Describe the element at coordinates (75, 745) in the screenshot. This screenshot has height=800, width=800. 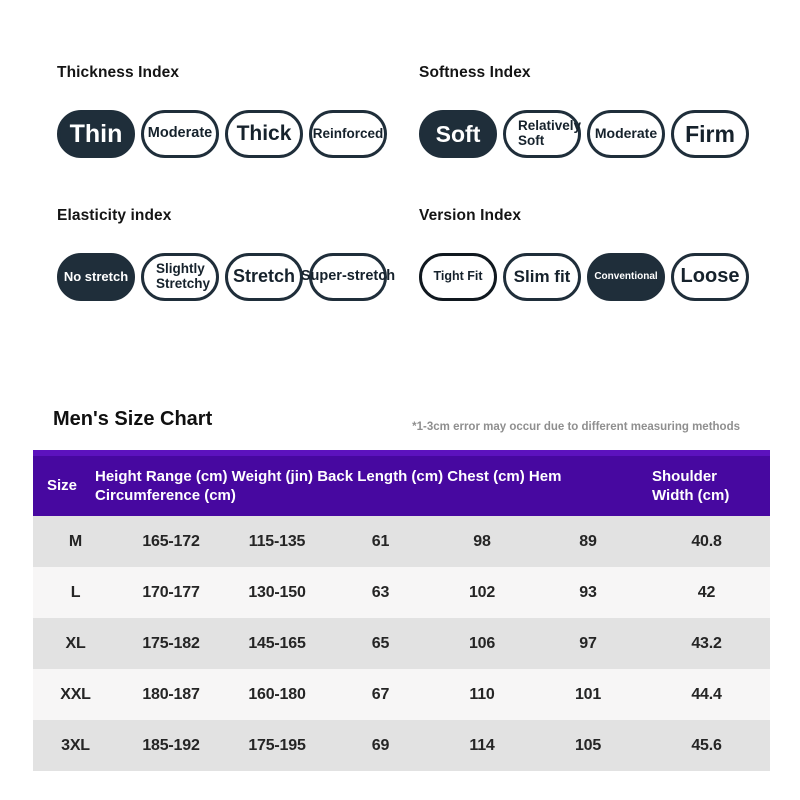
I see `cell-size: 3XL` at that location.